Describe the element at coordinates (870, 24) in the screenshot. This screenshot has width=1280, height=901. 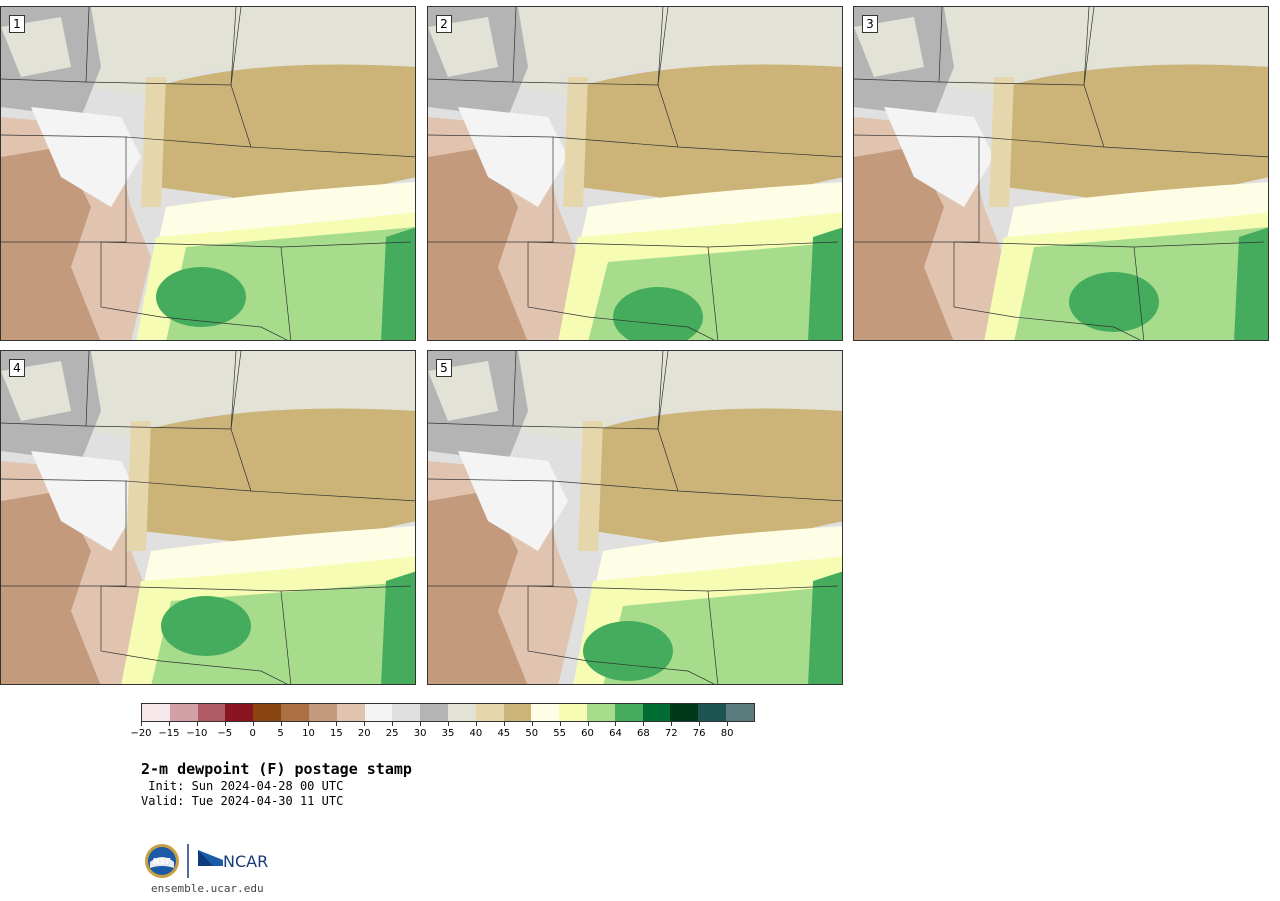
I see `panel-number: 3` at that location.